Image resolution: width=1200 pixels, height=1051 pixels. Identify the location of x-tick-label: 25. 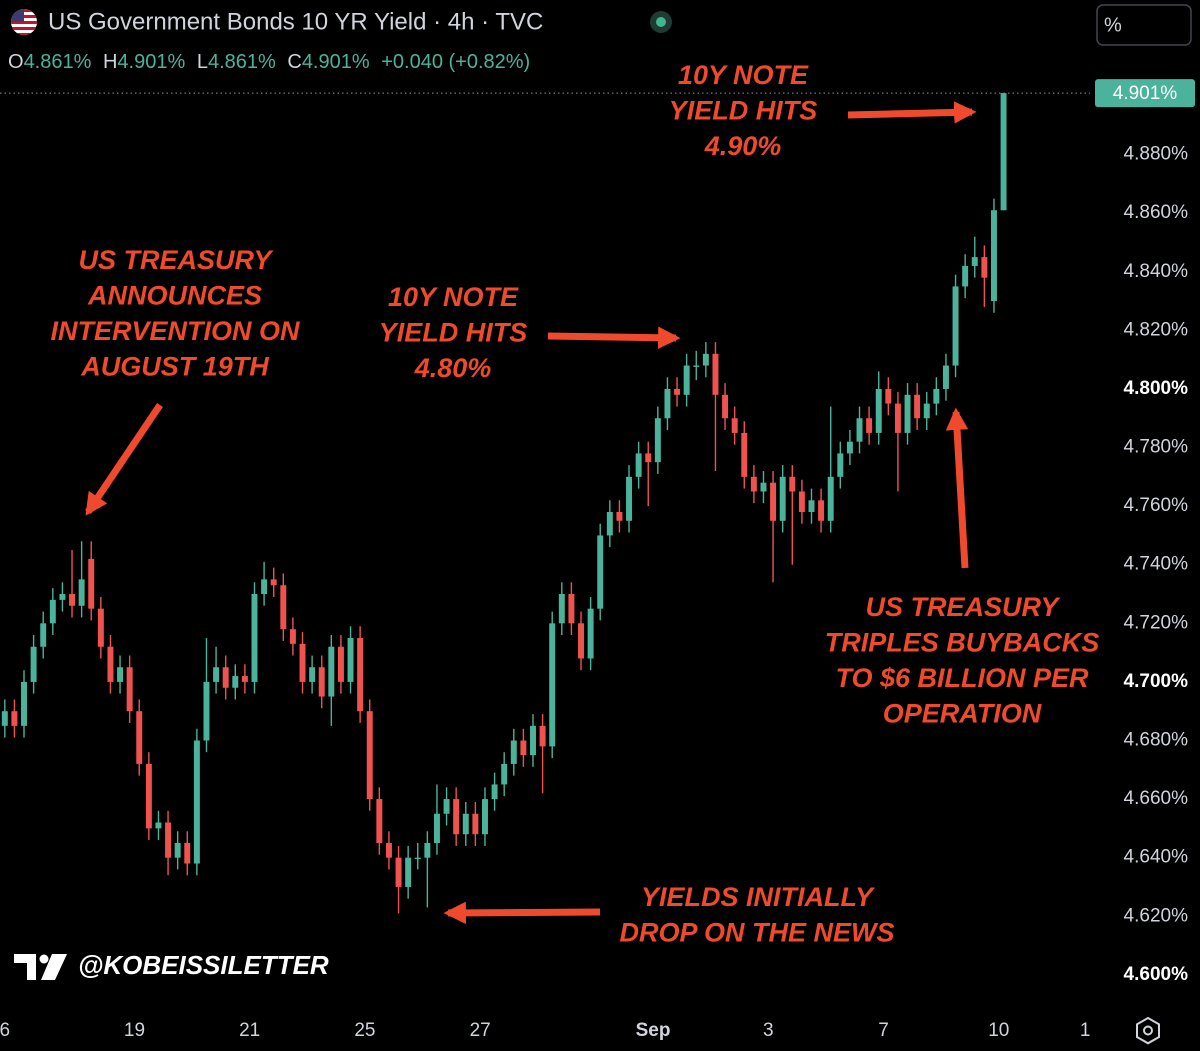
(364, 1030).